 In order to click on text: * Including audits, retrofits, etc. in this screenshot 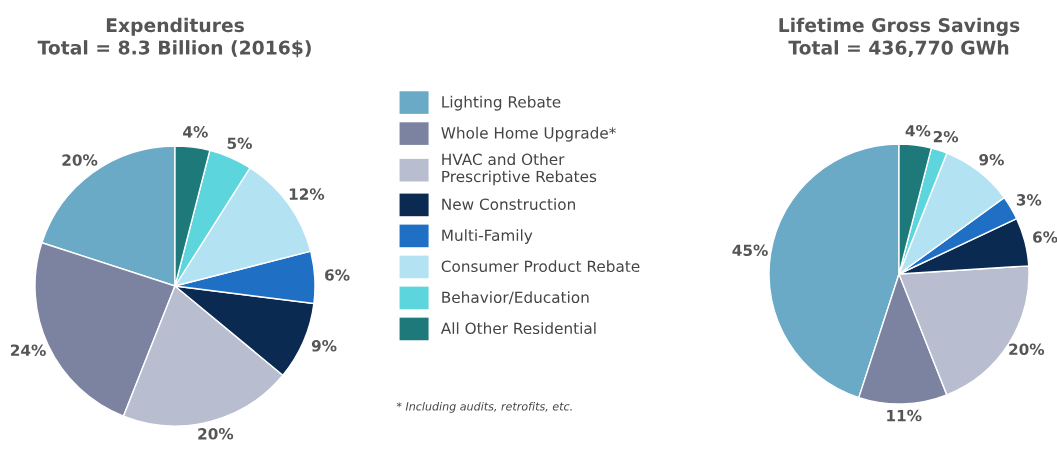, I will do `click(484, 407)`.